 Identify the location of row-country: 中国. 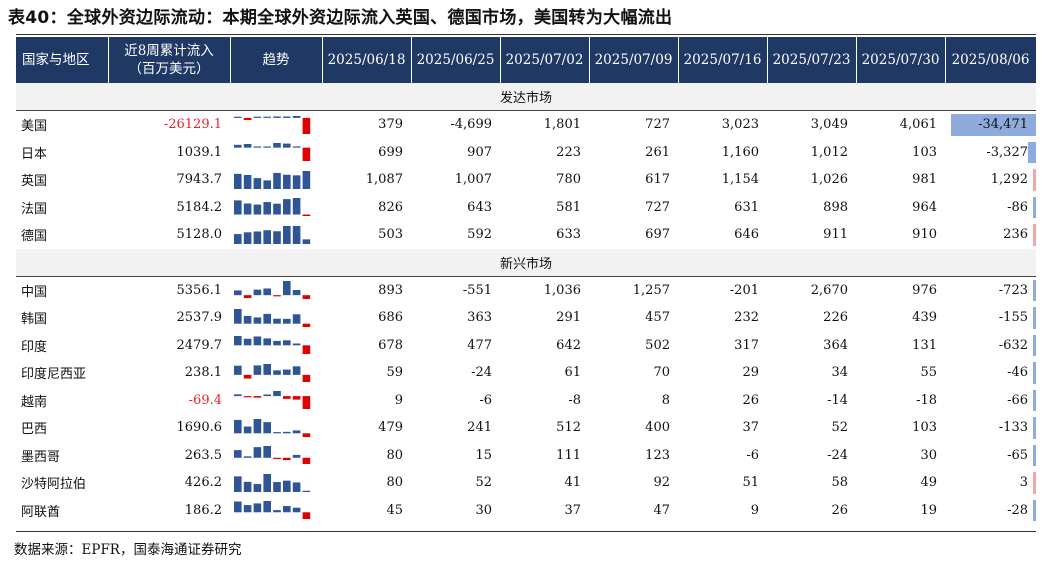
(34, 292).